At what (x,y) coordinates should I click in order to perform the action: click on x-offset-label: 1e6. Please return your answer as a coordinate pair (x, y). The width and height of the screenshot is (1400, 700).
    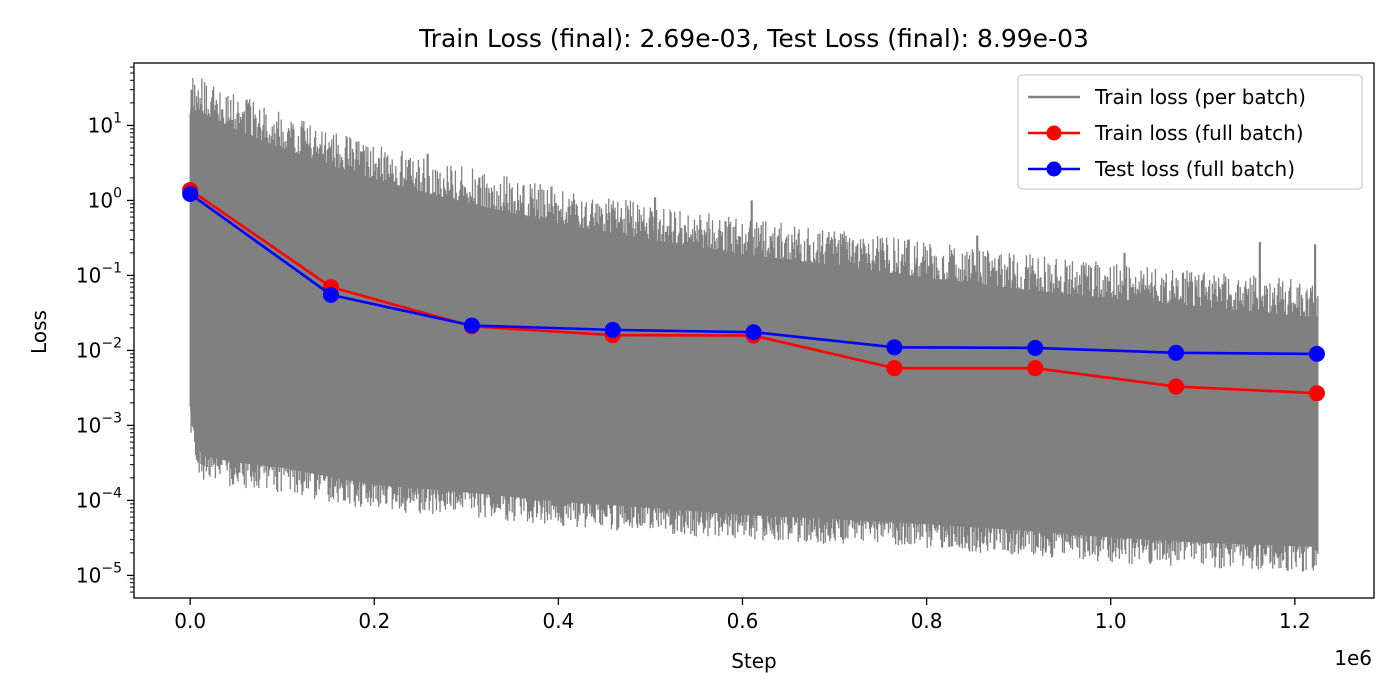
    Looking at the image, I should click on (1353, 658).